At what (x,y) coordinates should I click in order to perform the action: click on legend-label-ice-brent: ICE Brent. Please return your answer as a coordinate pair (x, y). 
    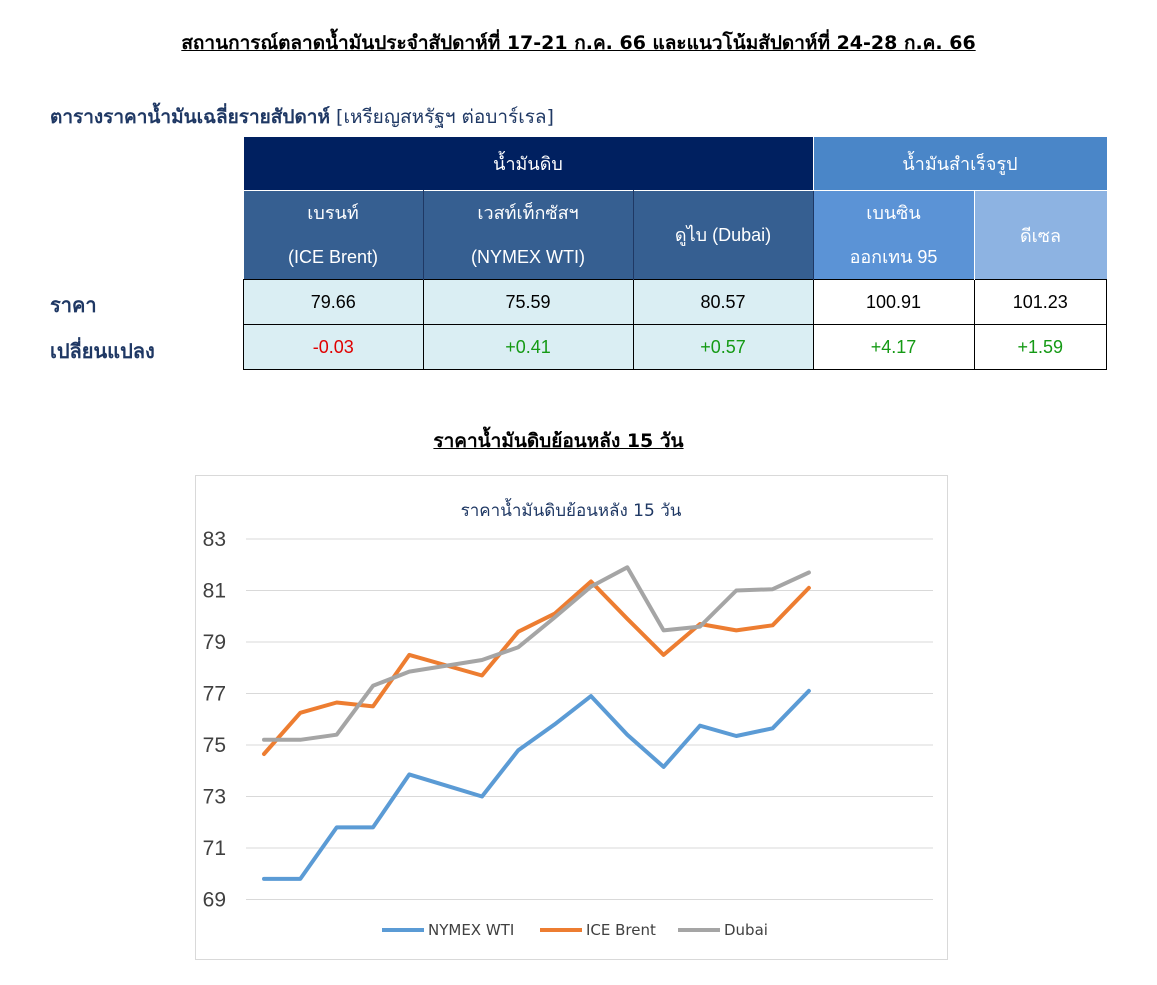
    Looking at the image, I should click on (621, 930).